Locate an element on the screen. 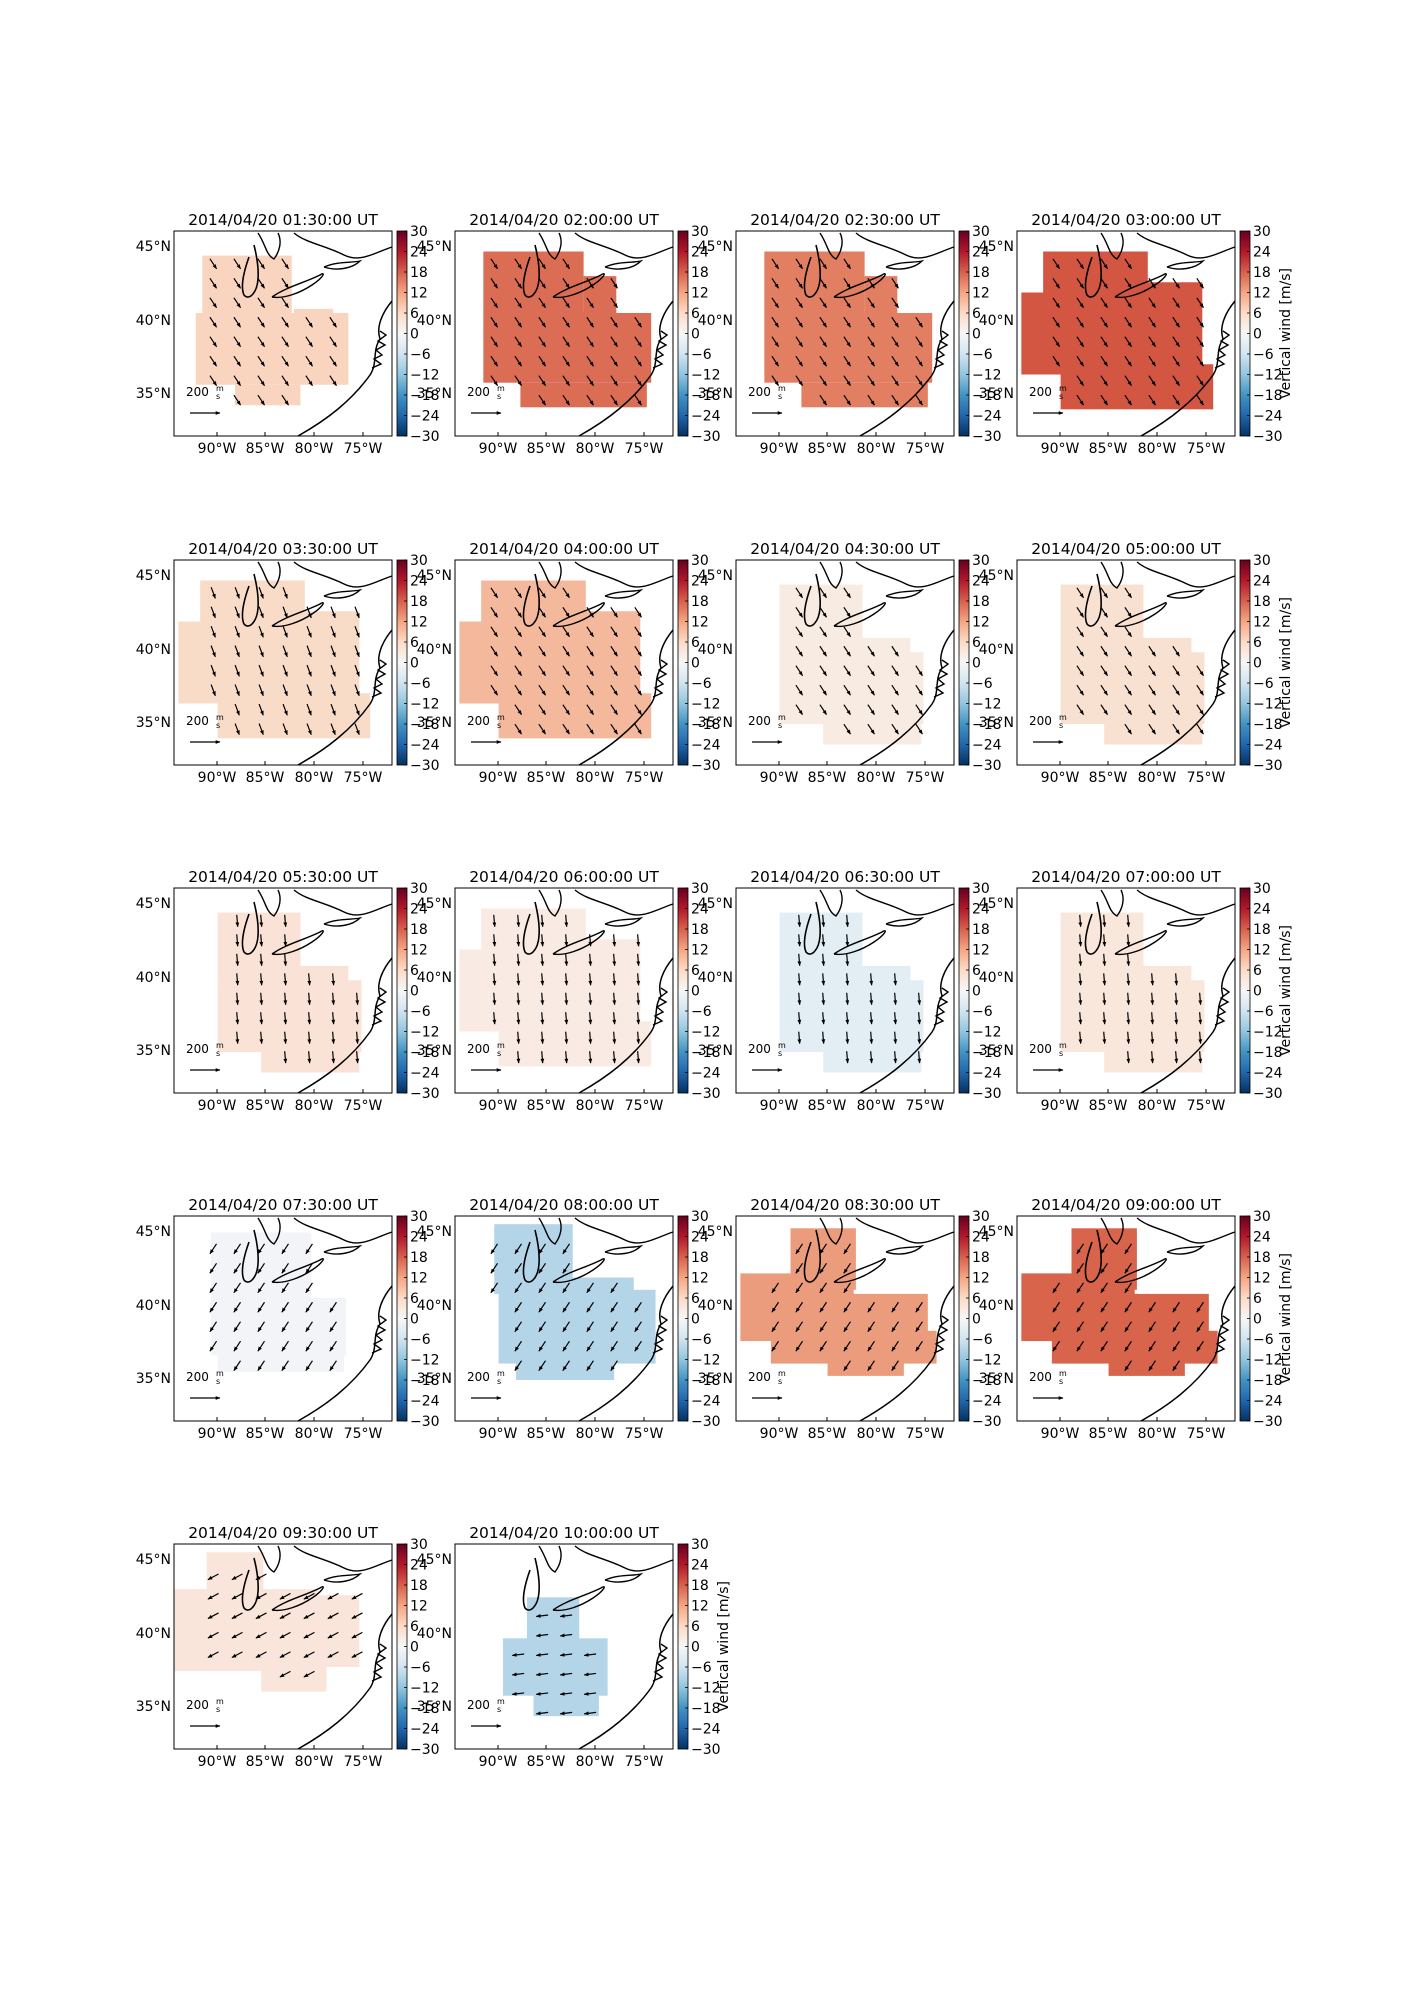 The image size is (1410, 2010). colorbar-tick-label: −6 is located at coordinates (701, 684).